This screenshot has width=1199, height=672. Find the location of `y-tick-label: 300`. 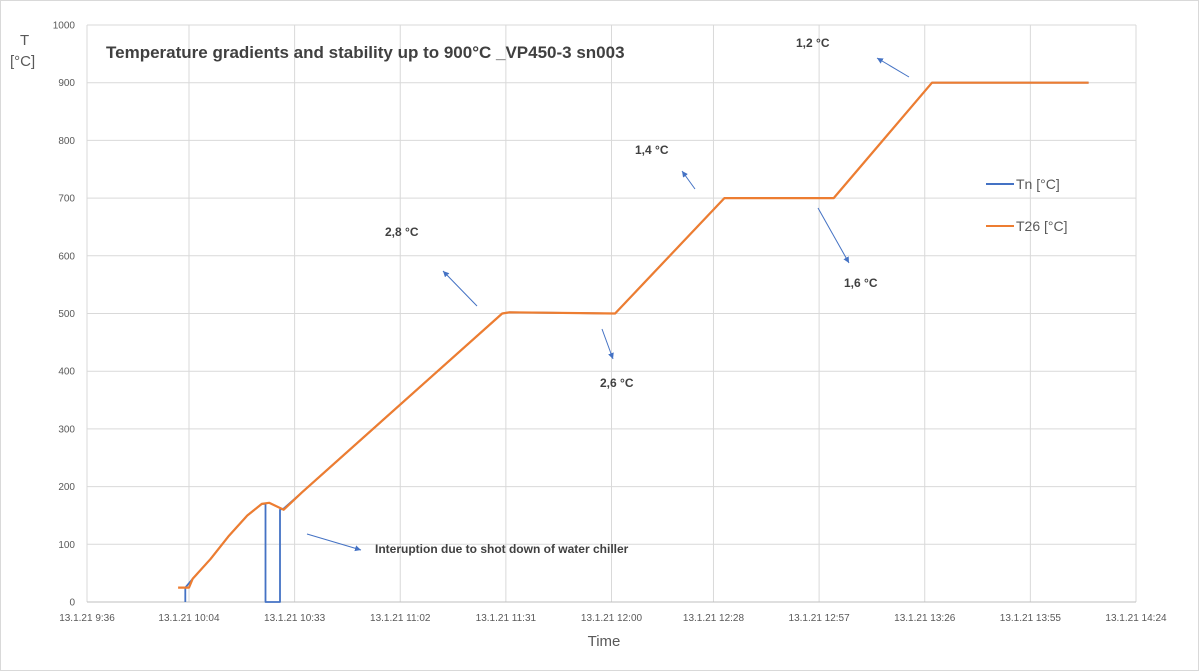

y-tick-label: 300 is located at coordinates (66, 429).